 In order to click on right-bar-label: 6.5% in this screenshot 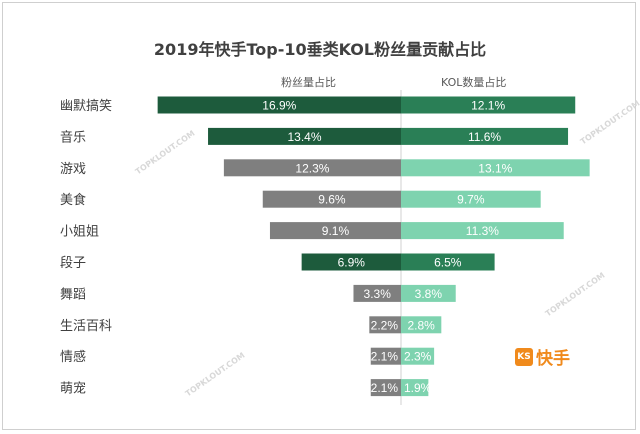, I will do `click(448, 263)`.